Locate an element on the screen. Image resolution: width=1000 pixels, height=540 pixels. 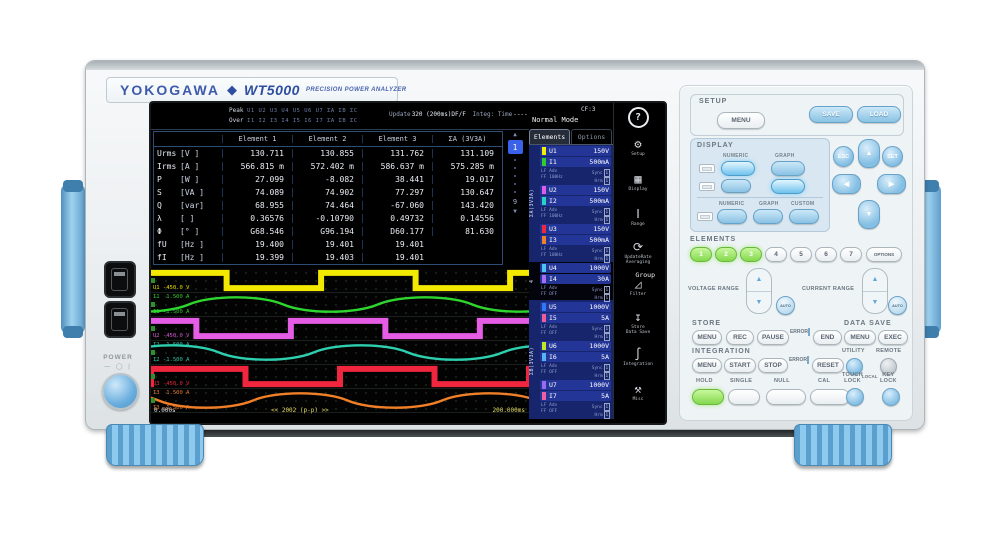
voltage-range-rocker: ▲ ▼ is located at coordinates (759, 291).